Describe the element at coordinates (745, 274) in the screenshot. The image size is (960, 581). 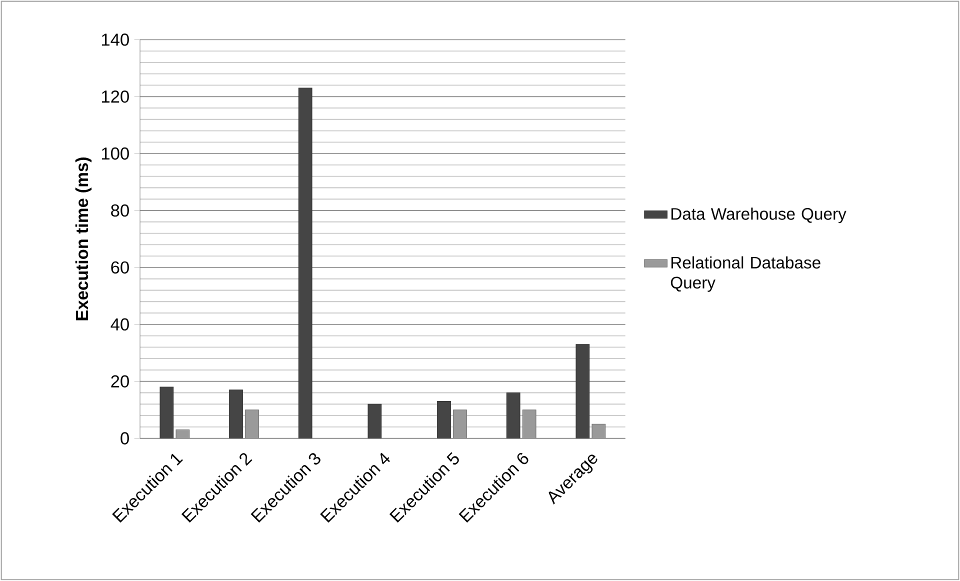
I see `legend-label: Relational Database Query` at that location.